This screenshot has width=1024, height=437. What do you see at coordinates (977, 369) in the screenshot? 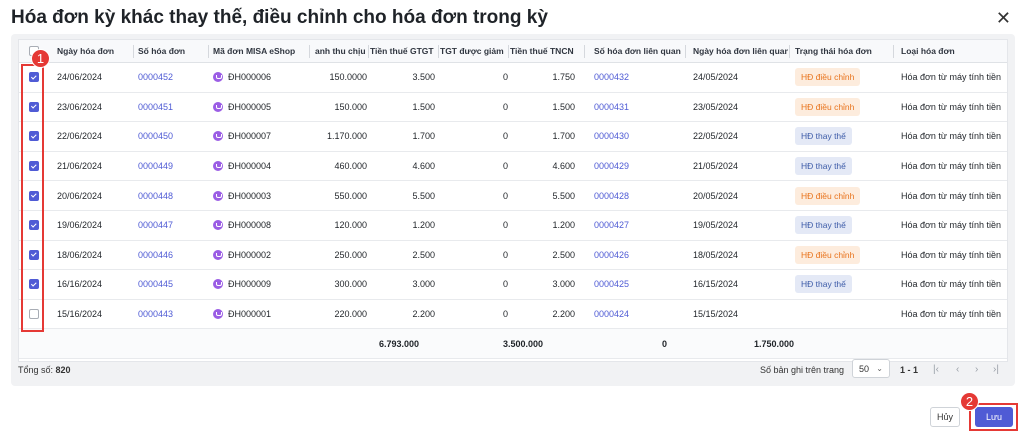
I see `next-page-icon: ›` at bounding box center [977, 369].